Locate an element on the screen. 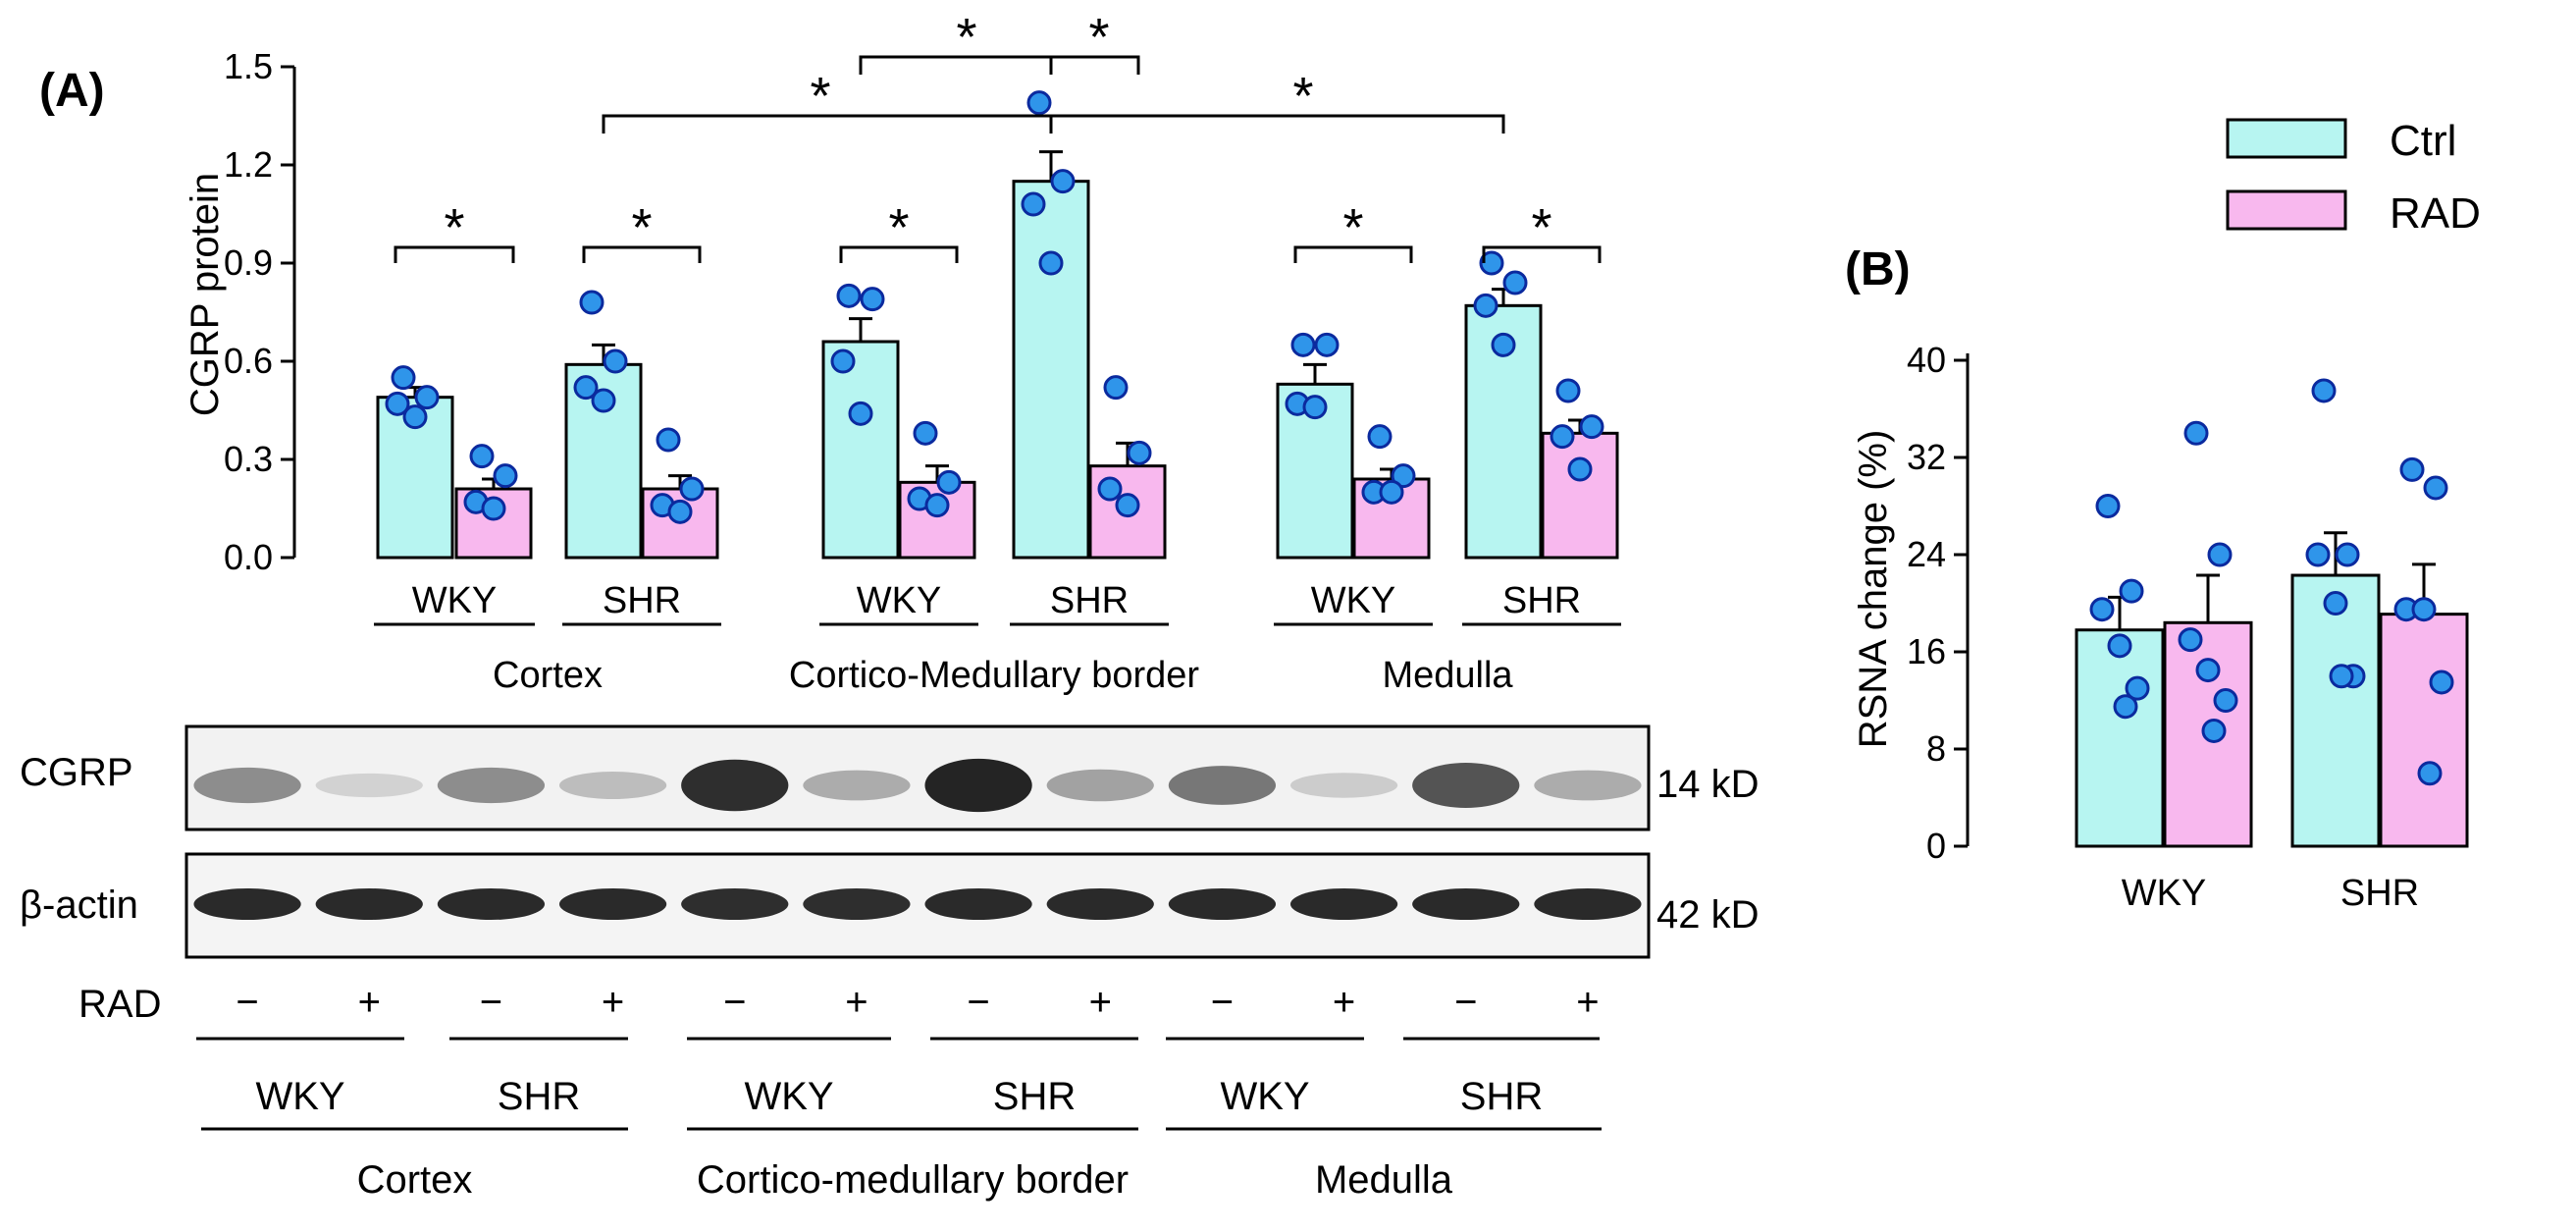 This screenshot has height=1232, width=2576. blot-region-label: Cortico-medullary border is located at coordinates (913, 1180).